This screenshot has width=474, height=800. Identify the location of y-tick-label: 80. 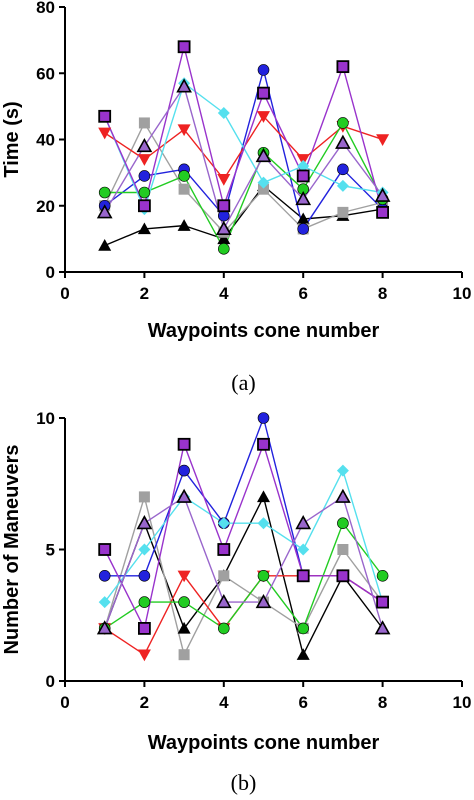
(45, 8).